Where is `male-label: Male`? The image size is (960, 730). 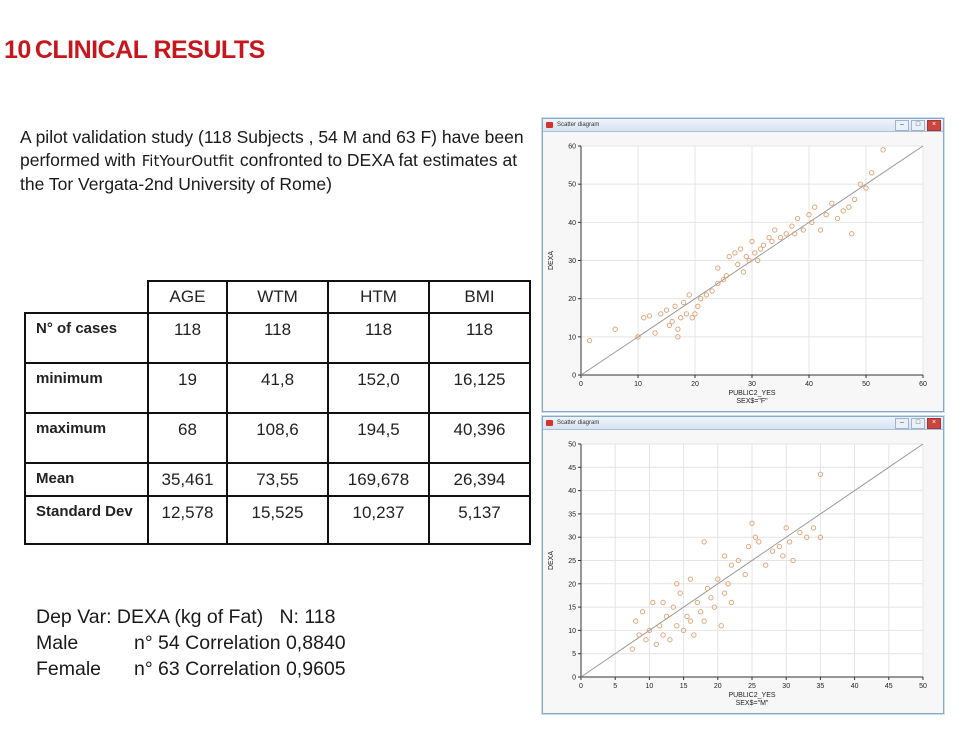
male-label: Male is located at coordinates (57, 643).